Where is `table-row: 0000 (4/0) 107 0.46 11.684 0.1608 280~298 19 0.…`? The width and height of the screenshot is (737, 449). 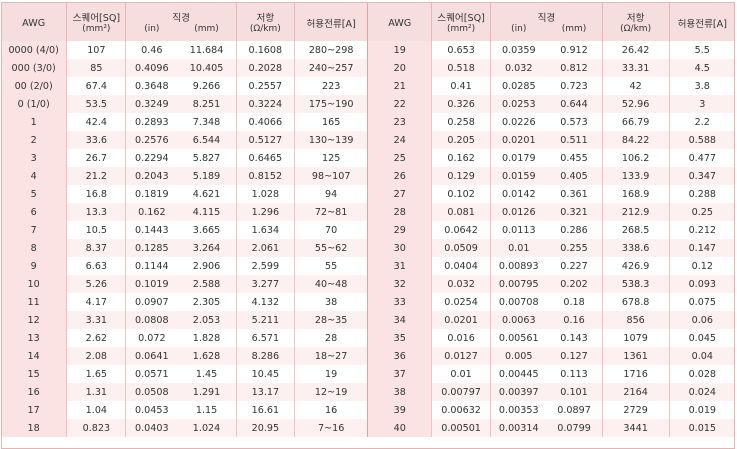 table-row: 0000 (4/0) 107 0.46 11.684 0.1608 280~298 19 0.… is located at coordinates (368, 50).